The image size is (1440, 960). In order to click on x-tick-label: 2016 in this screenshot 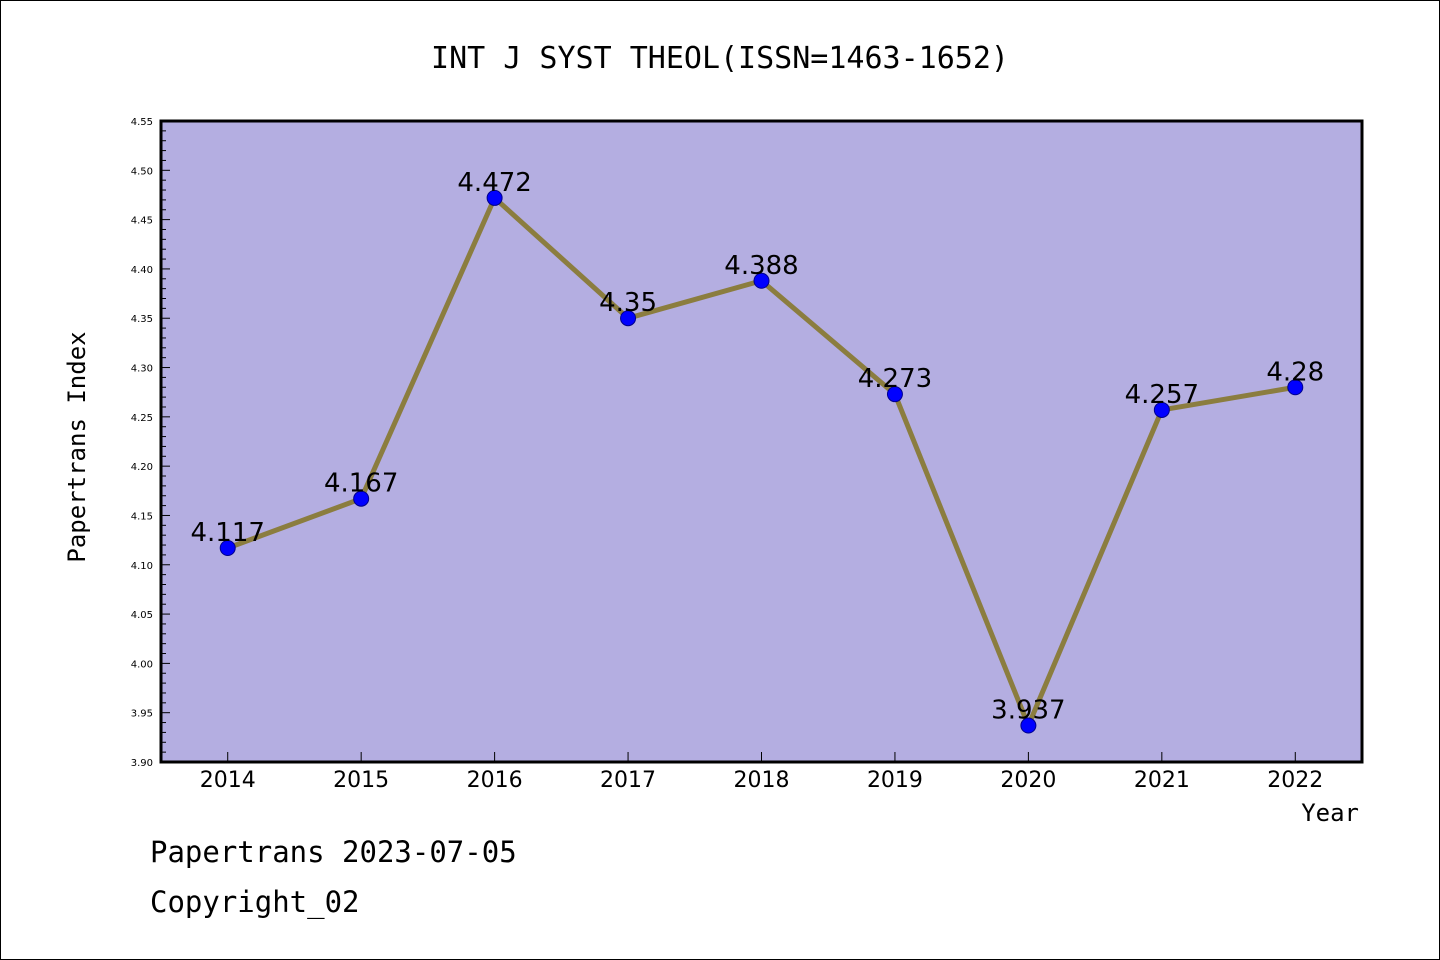, I will do `click(495, 780)`.